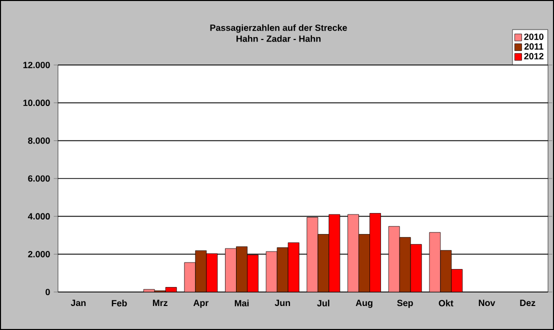 The height and width of the screenshot is (330, 554). Describe the element at coordinates (36, 65) in the screenshot. I see `y-tick-label: 12.000` at that location.